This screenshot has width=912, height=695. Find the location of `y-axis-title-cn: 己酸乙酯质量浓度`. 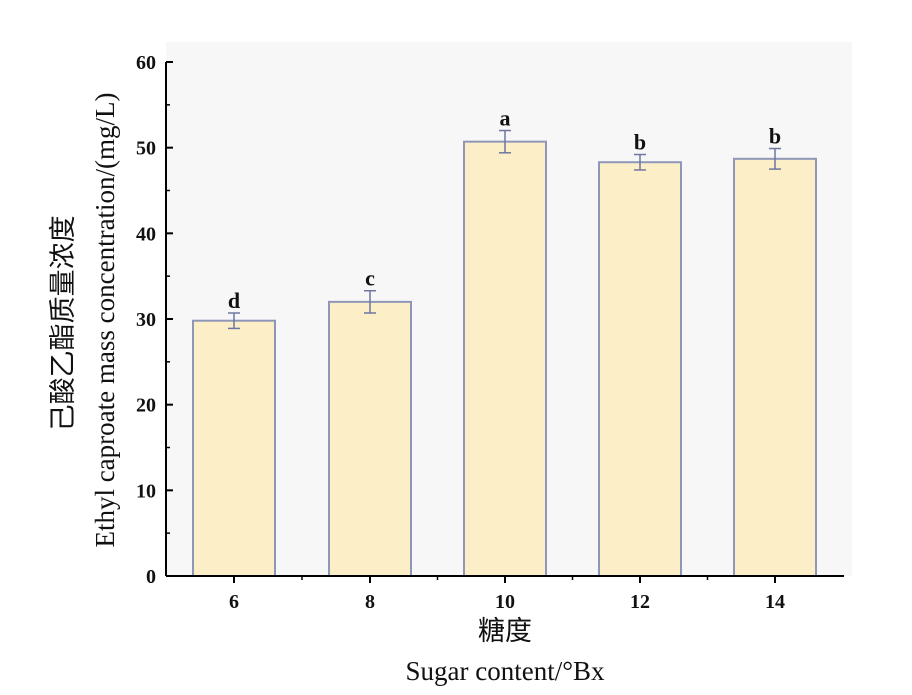

y-axis-title-cn: 己酸乙酯质量浓度 is located at coordinates (63, 323).